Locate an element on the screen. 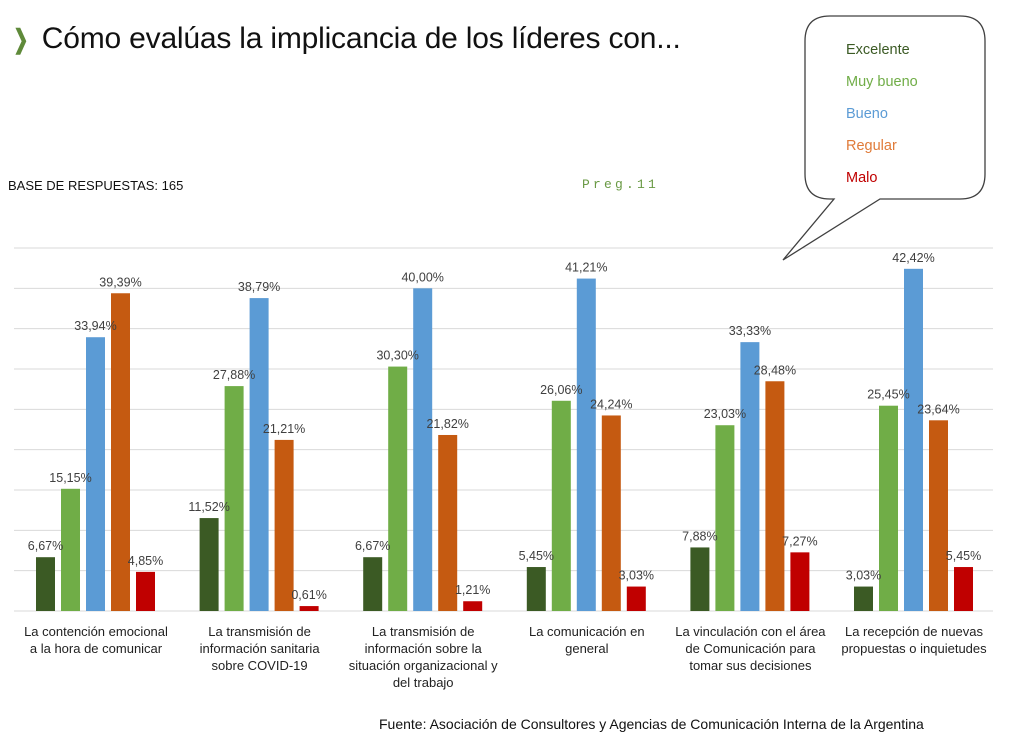 This screenshot has height=748, width=1024. category-label-line: situación organizacional y is located at coordinates (423, 665).